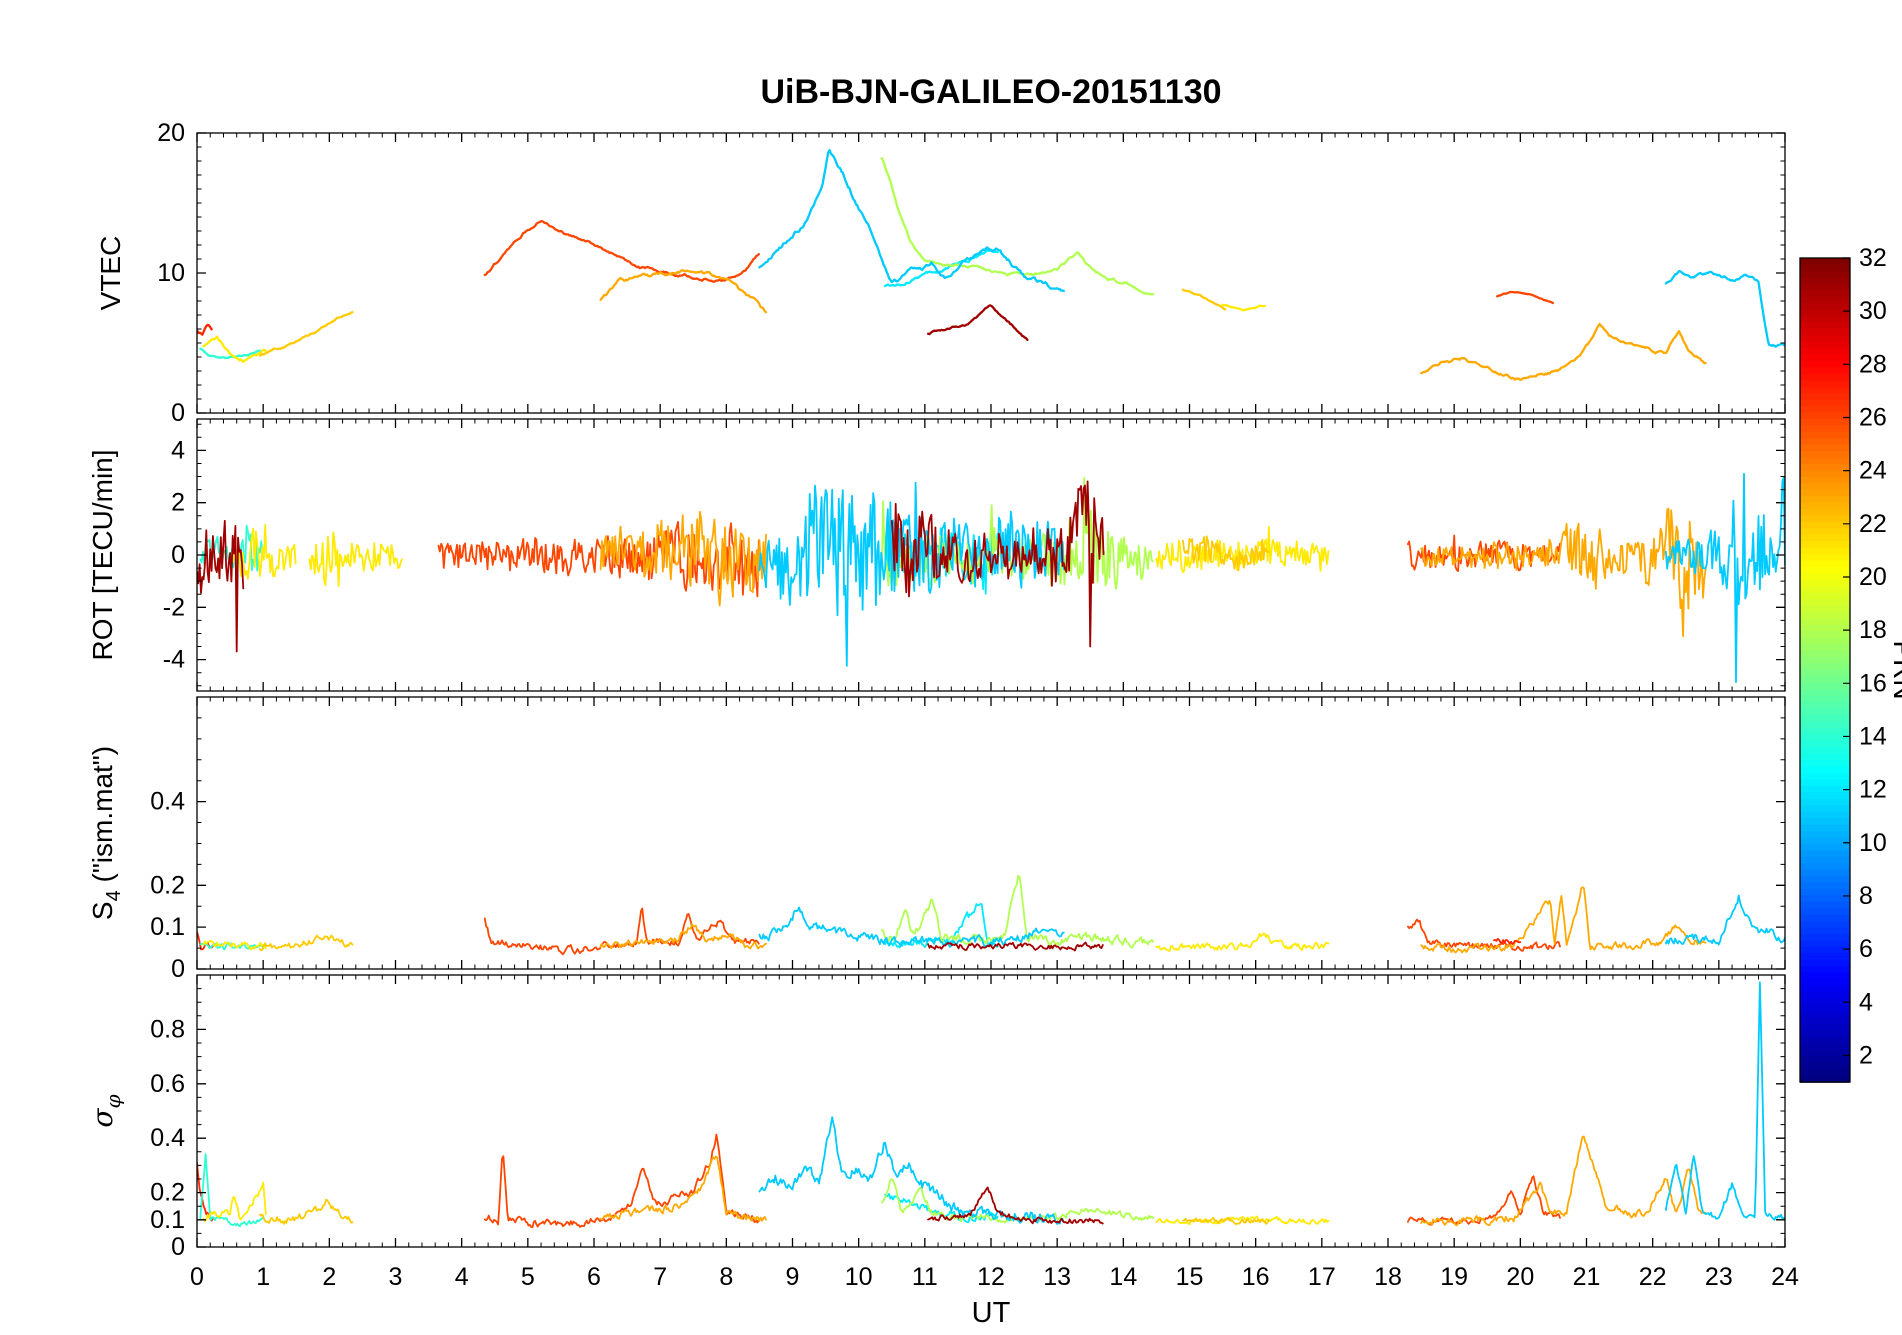 This screenshot has width=1902, height=1335. Describe the element at coordinates (197, 1277) in the screenshot. I see `x-tick-label: 0` at that location.